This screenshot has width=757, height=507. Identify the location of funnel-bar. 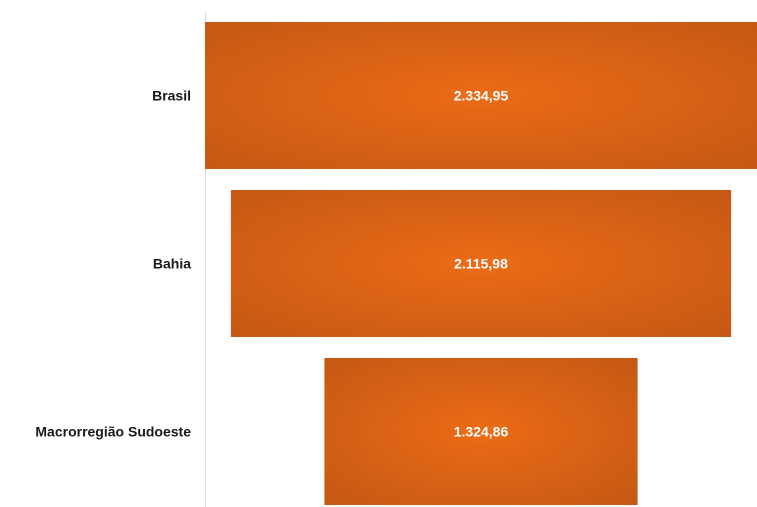
(481, 431).